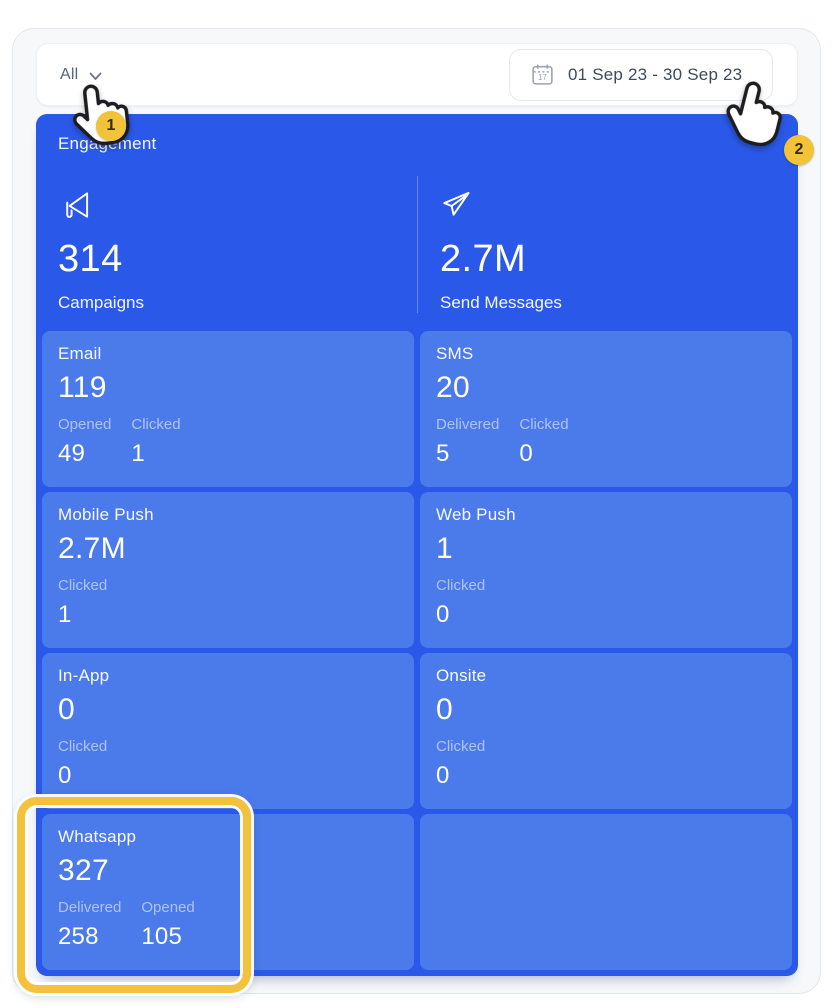  Describe the element at coordinates (606, 409) in the screenshot. I see `card-sms: SMS 20 Delivered 5 Clicked 0` at that location.